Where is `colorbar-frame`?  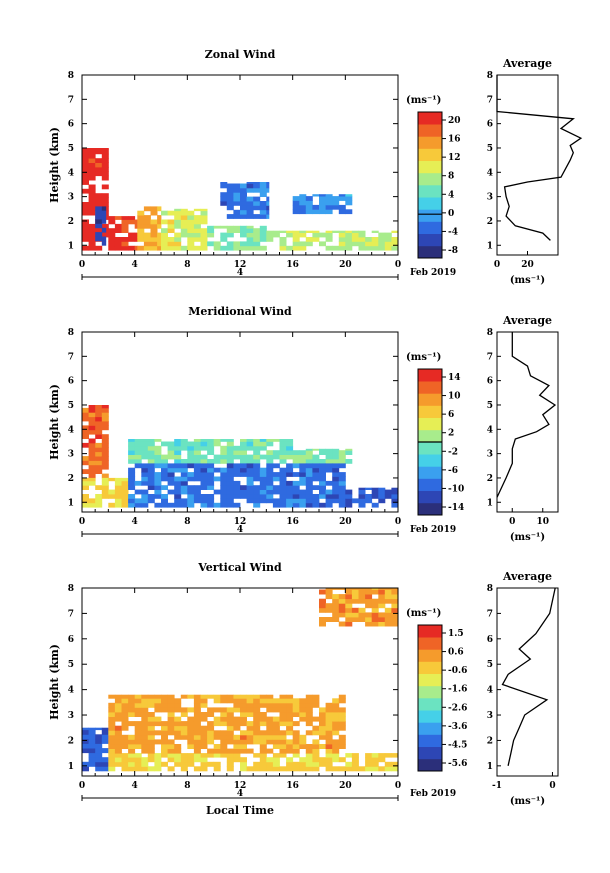
colorbar-frame is located at coordinates (430, 185).